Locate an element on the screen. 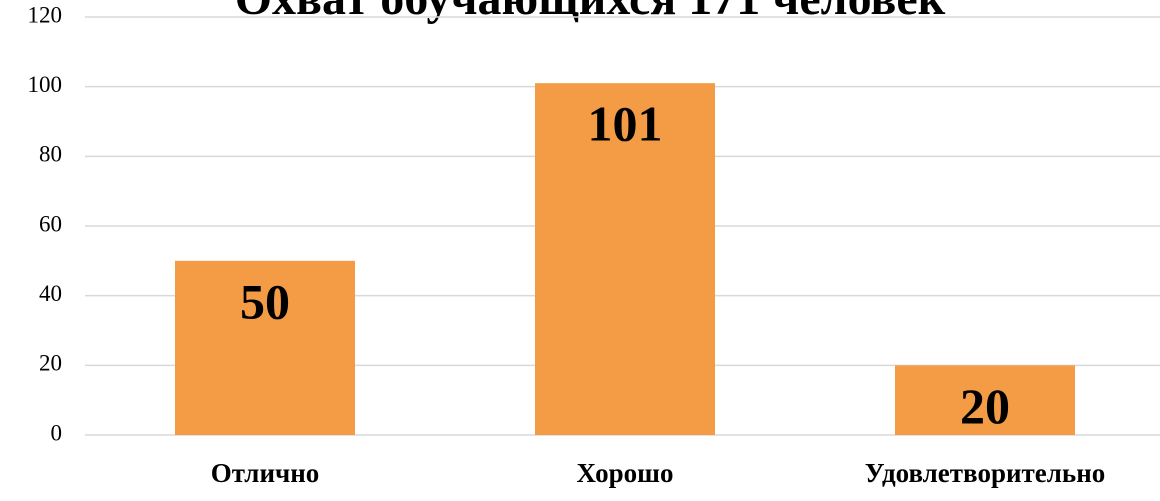  y-tick-label: 80 is located at coordinates (50, 154).